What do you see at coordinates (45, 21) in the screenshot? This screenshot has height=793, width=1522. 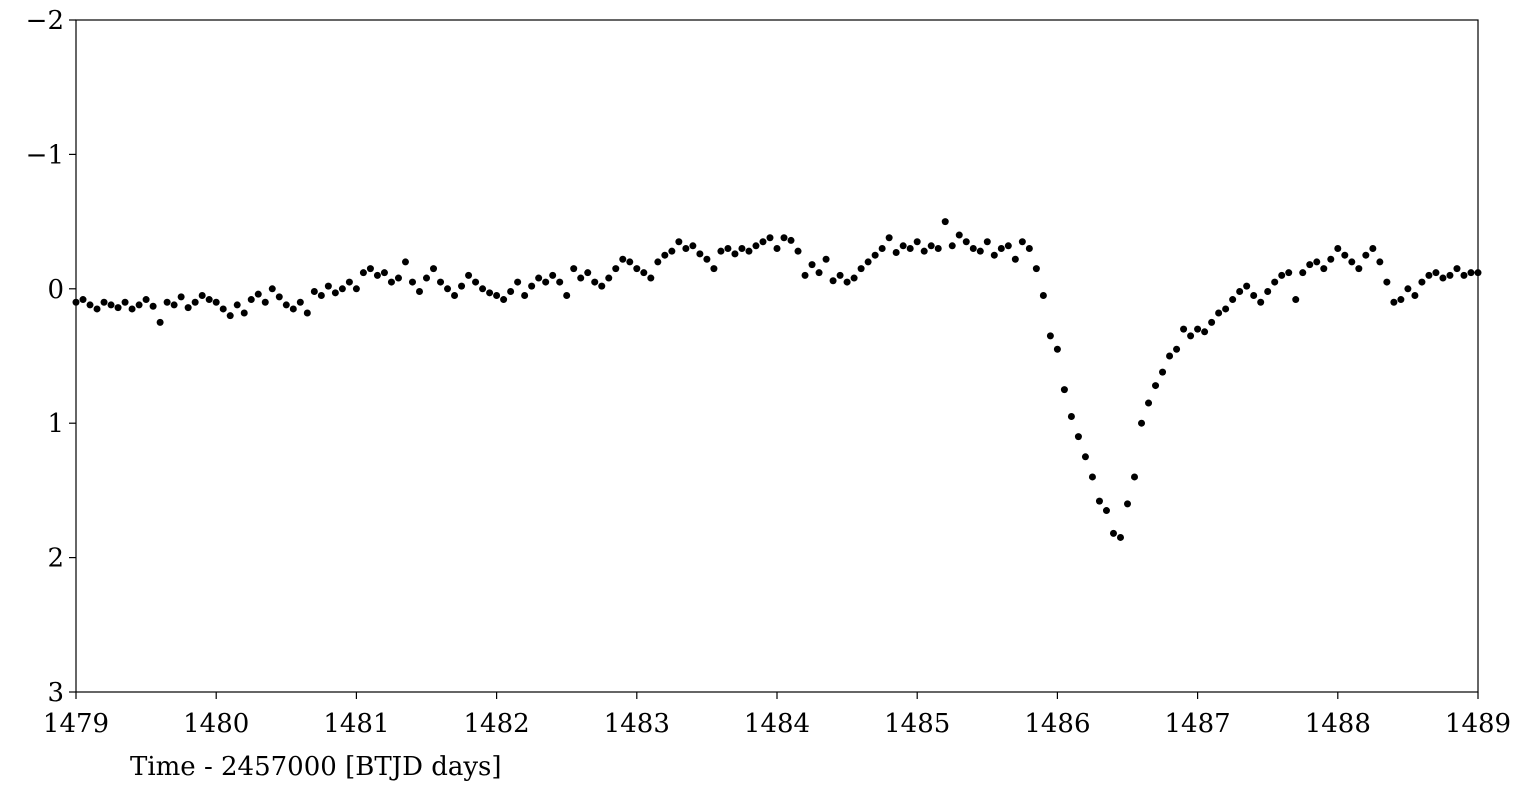 I see `y-tick-label: −2` at bounding box center [45, 21].